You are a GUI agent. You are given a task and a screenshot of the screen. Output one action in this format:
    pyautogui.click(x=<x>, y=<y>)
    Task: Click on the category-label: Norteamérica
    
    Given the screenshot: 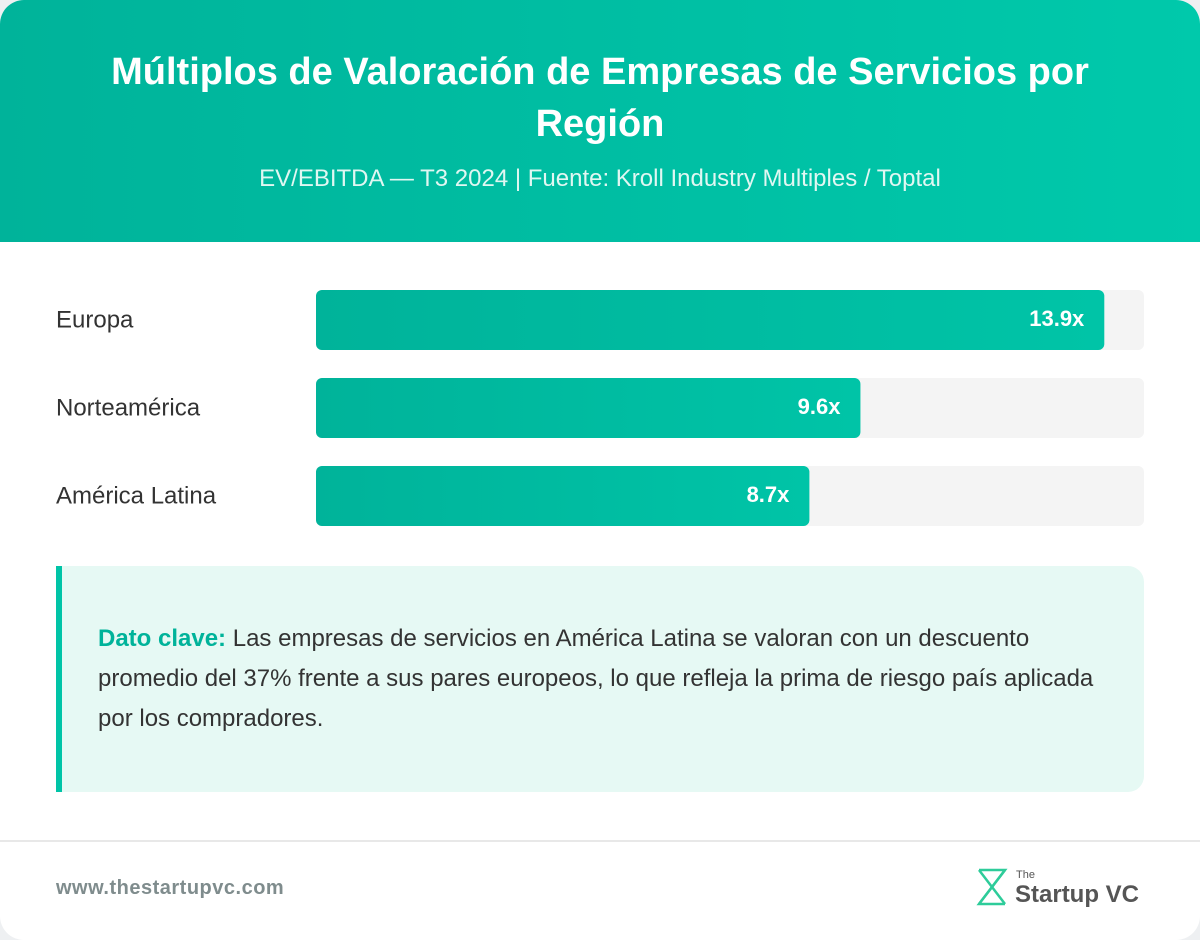 What is the action you would take?
    pyautogui.click(x=128, y=407)
    